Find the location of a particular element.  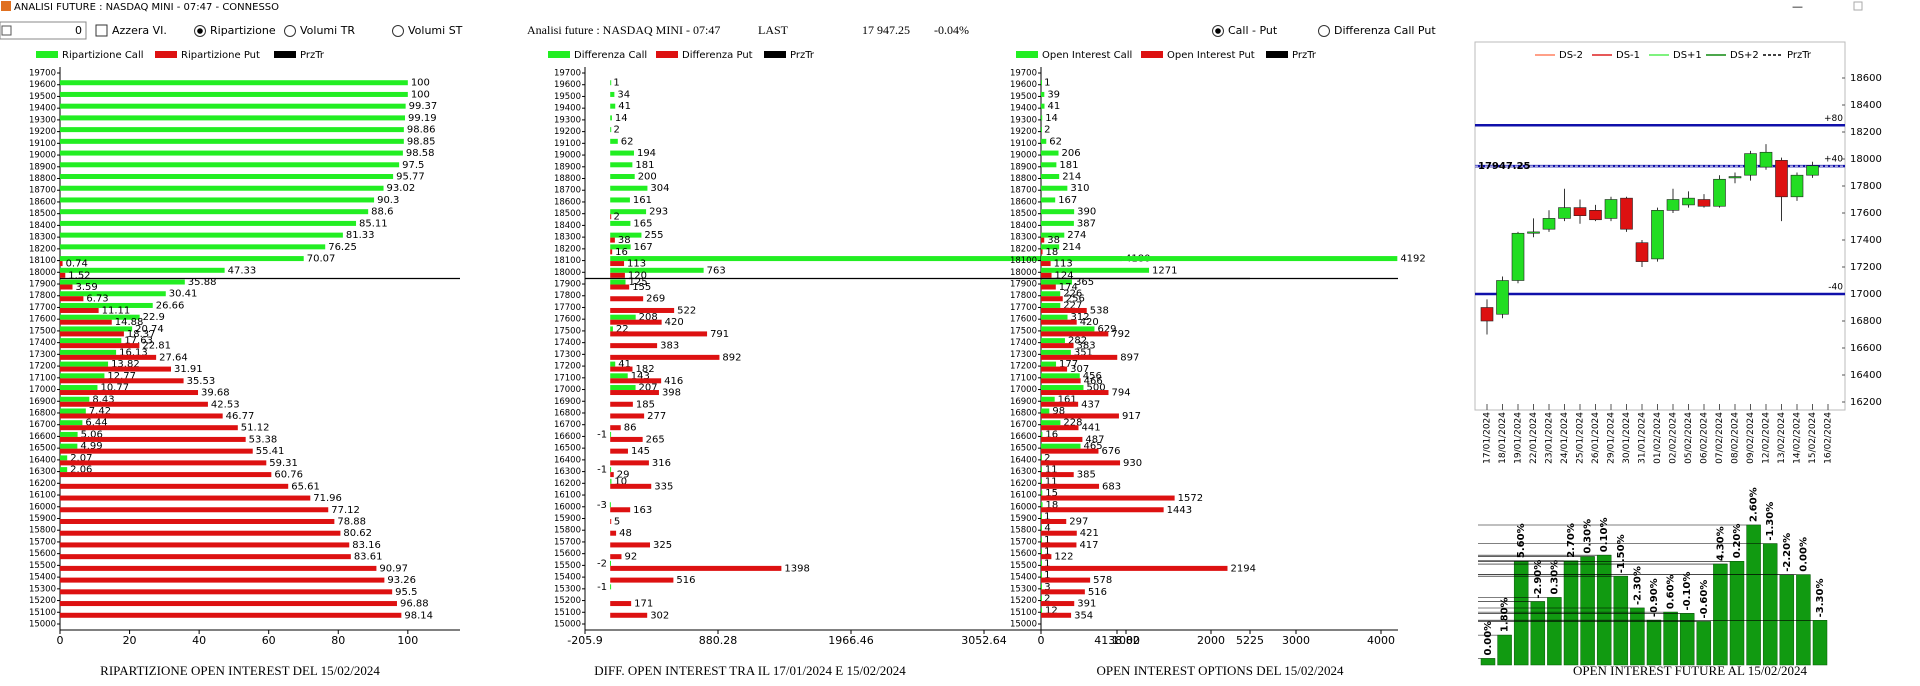

data-label: -1.30% is located at coordinates (1770, 521).